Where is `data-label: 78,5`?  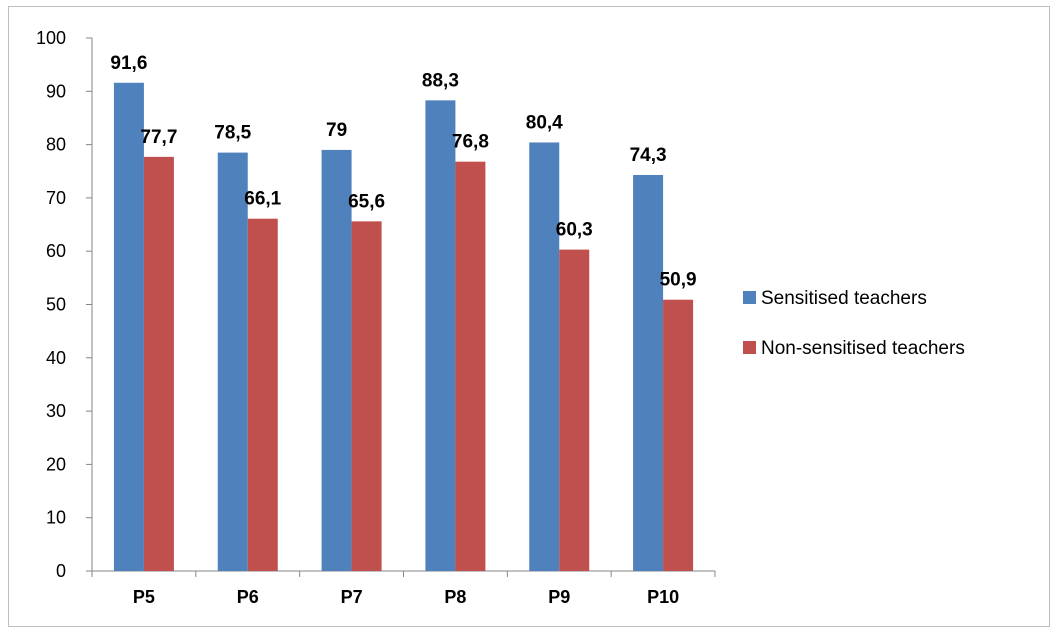 data-label: 78,5 is located at coordinates (232, 133).